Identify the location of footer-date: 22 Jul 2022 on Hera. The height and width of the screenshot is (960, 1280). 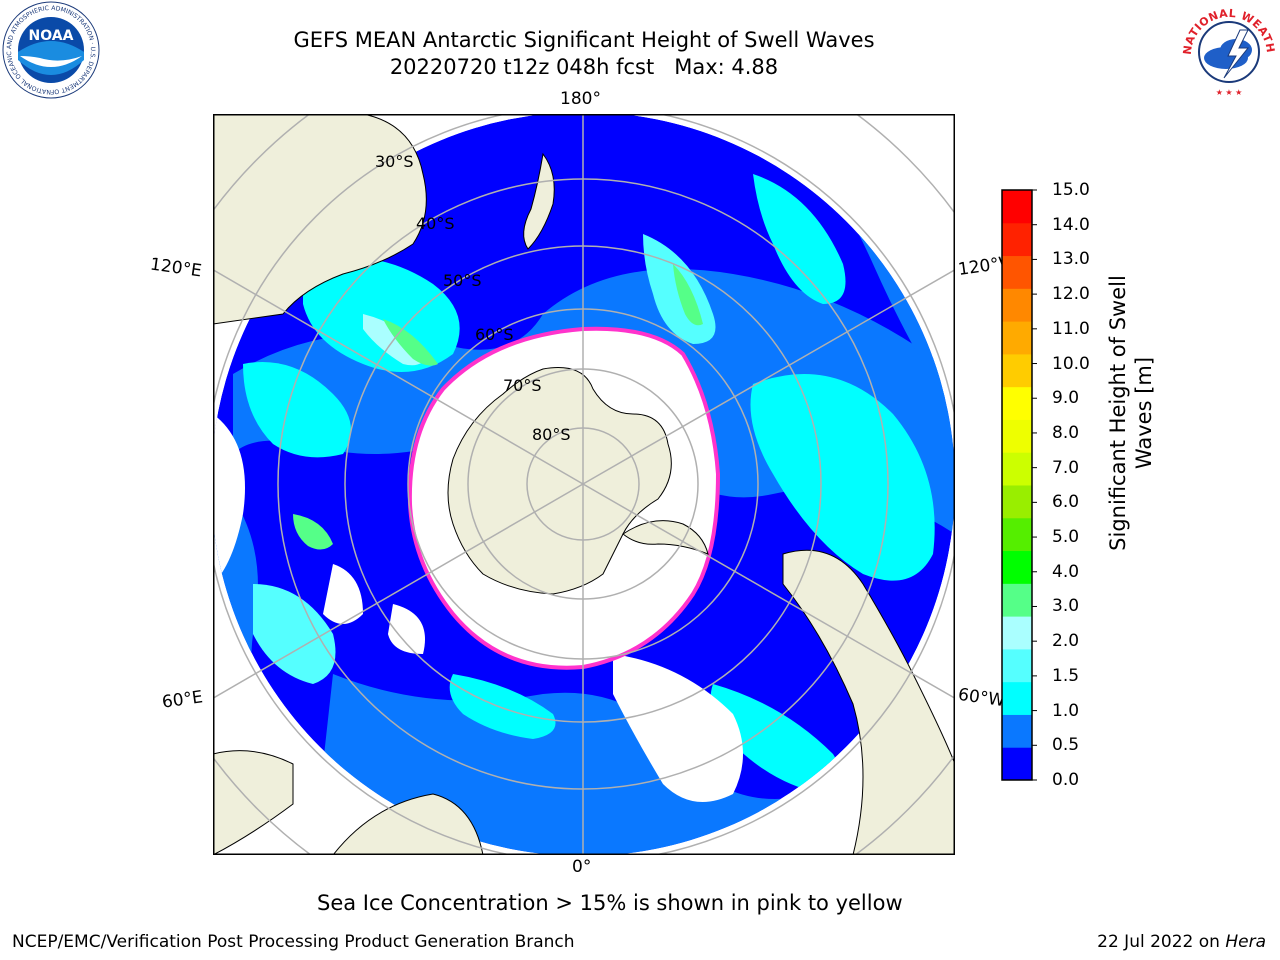
(1181, 942).